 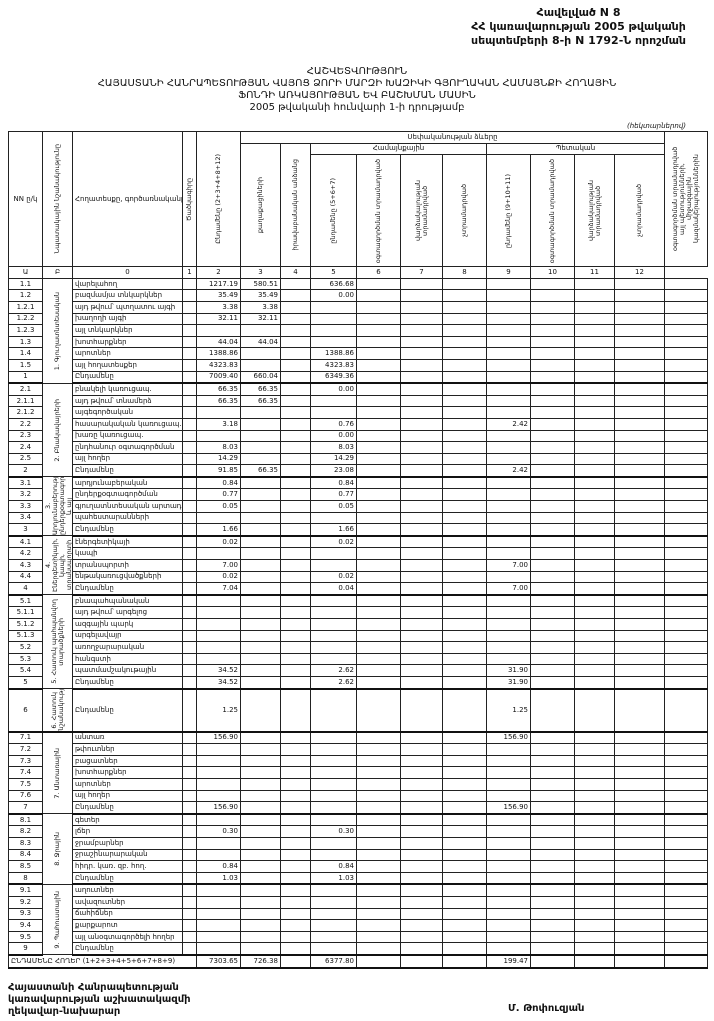 I want to click on table-row: 5.1.1 այդ թվում՝ արգելոց, so click(x=358, y=613).